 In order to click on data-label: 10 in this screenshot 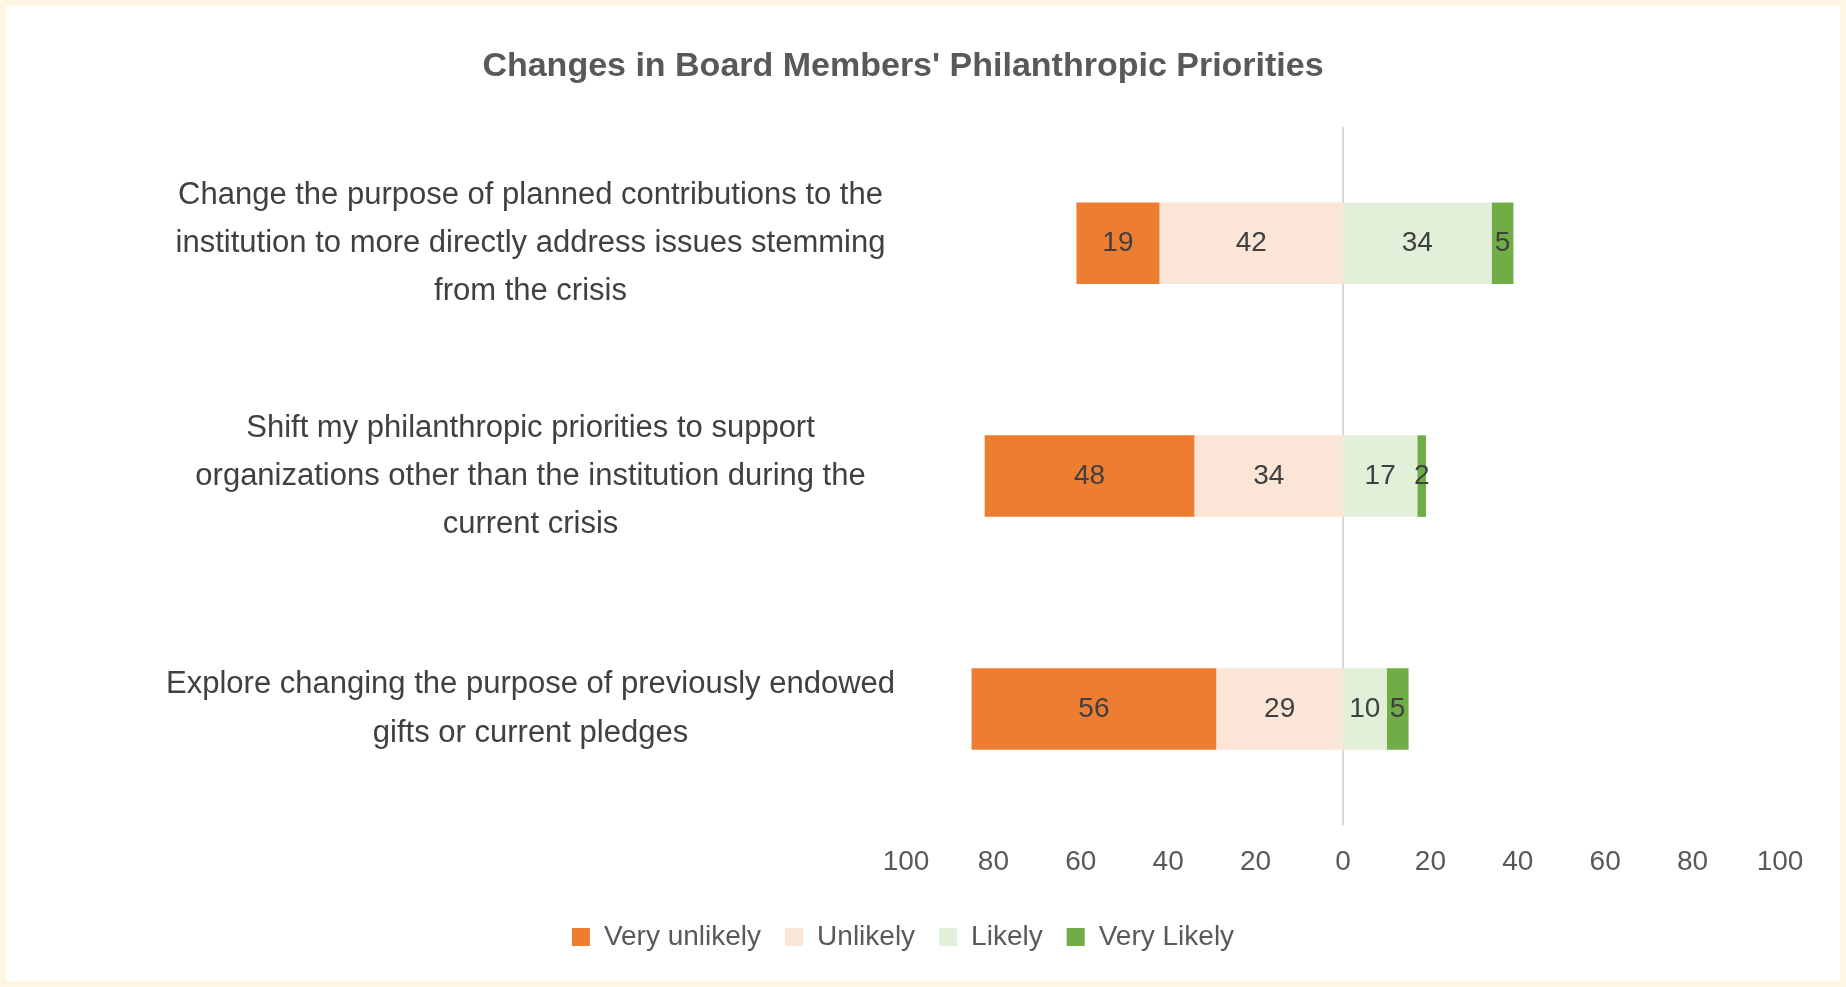, I will do `click(1365, 707)`.